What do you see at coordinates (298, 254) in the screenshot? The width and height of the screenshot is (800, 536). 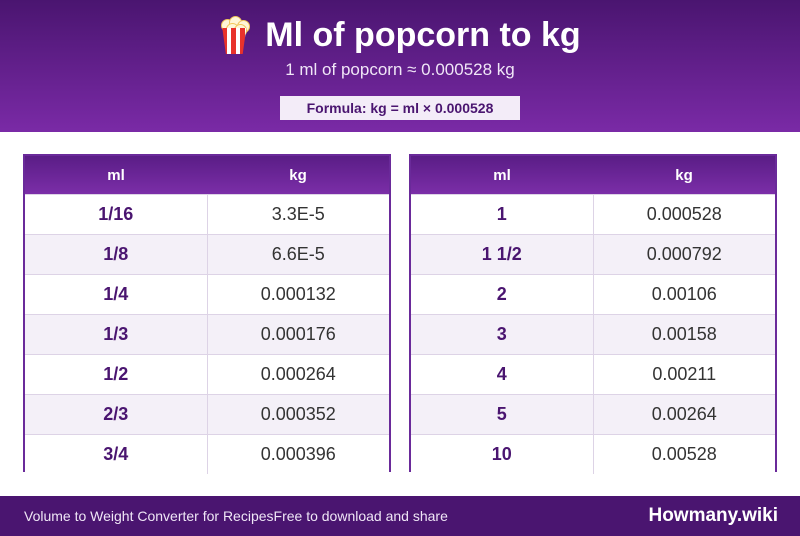 I see `kg-cell: 6.6E-5` at bounding box center [298, 254].